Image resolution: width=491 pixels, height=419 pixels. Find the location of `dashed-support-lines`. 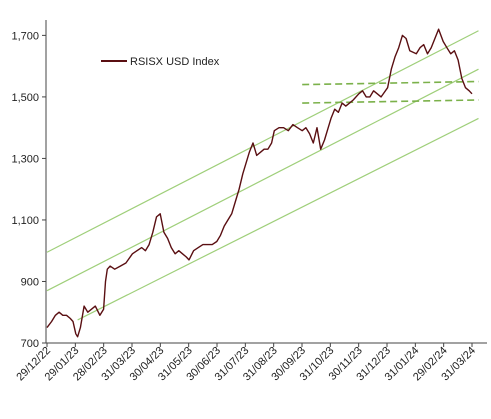

dashed-support-lines is located at coordinates (390, 92).